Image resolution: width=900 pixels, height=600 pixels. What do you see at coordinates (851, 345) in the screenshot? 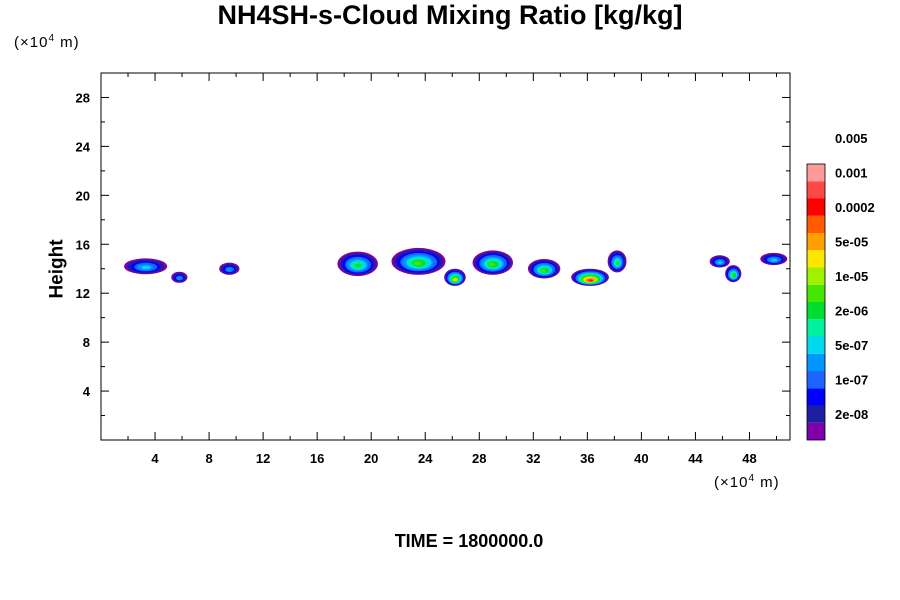
I see `colorbar-label: 5e-07` at bounding box center [851, 345].